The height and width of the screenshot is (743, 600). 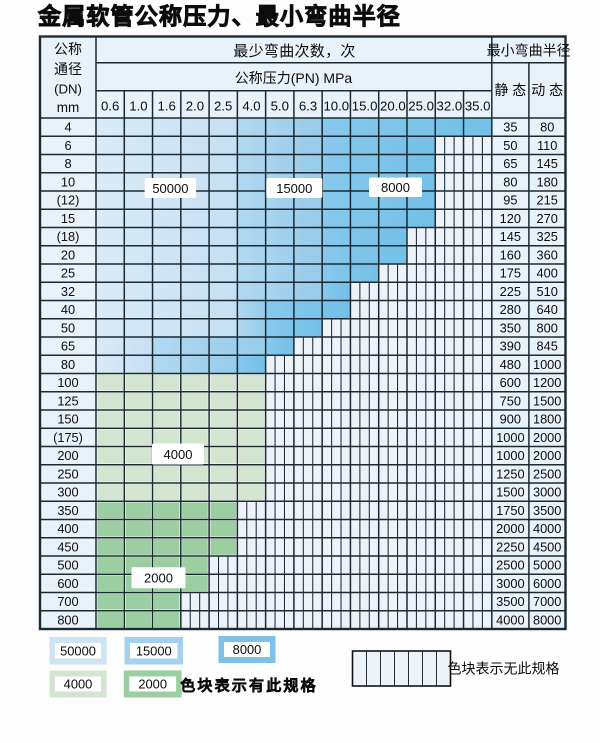 What do you see at coordinates (450, 106) in the screenshot?
I see `svg-text: 32.0` at bounding box center [450, 106].